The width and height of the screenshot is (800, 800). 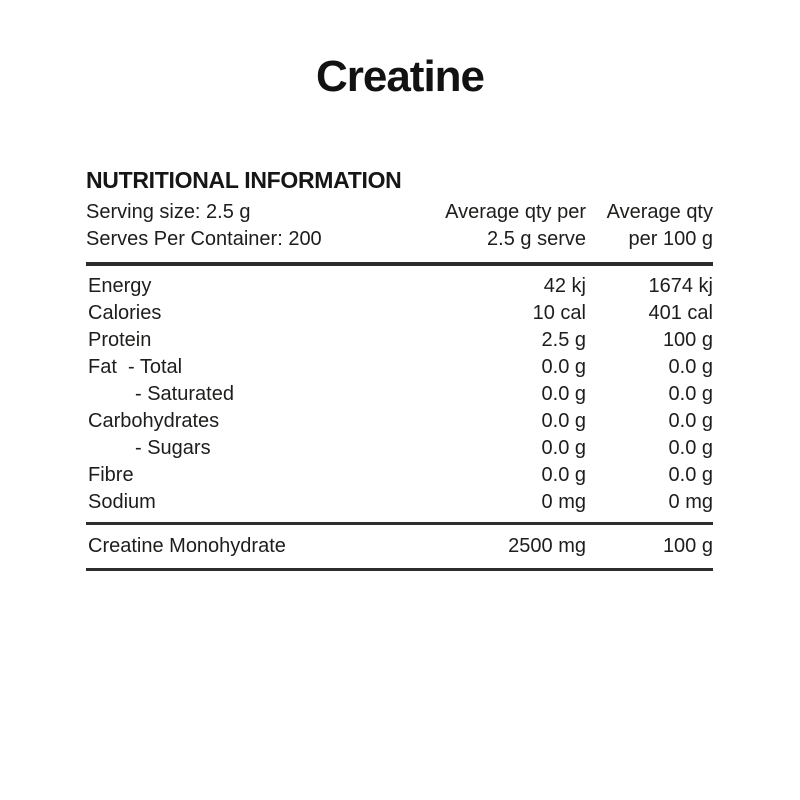 What do you see at coordinates (111, 475) in the screenshot?
I see `row-label: Fibre` at bounding box center [111, 475].